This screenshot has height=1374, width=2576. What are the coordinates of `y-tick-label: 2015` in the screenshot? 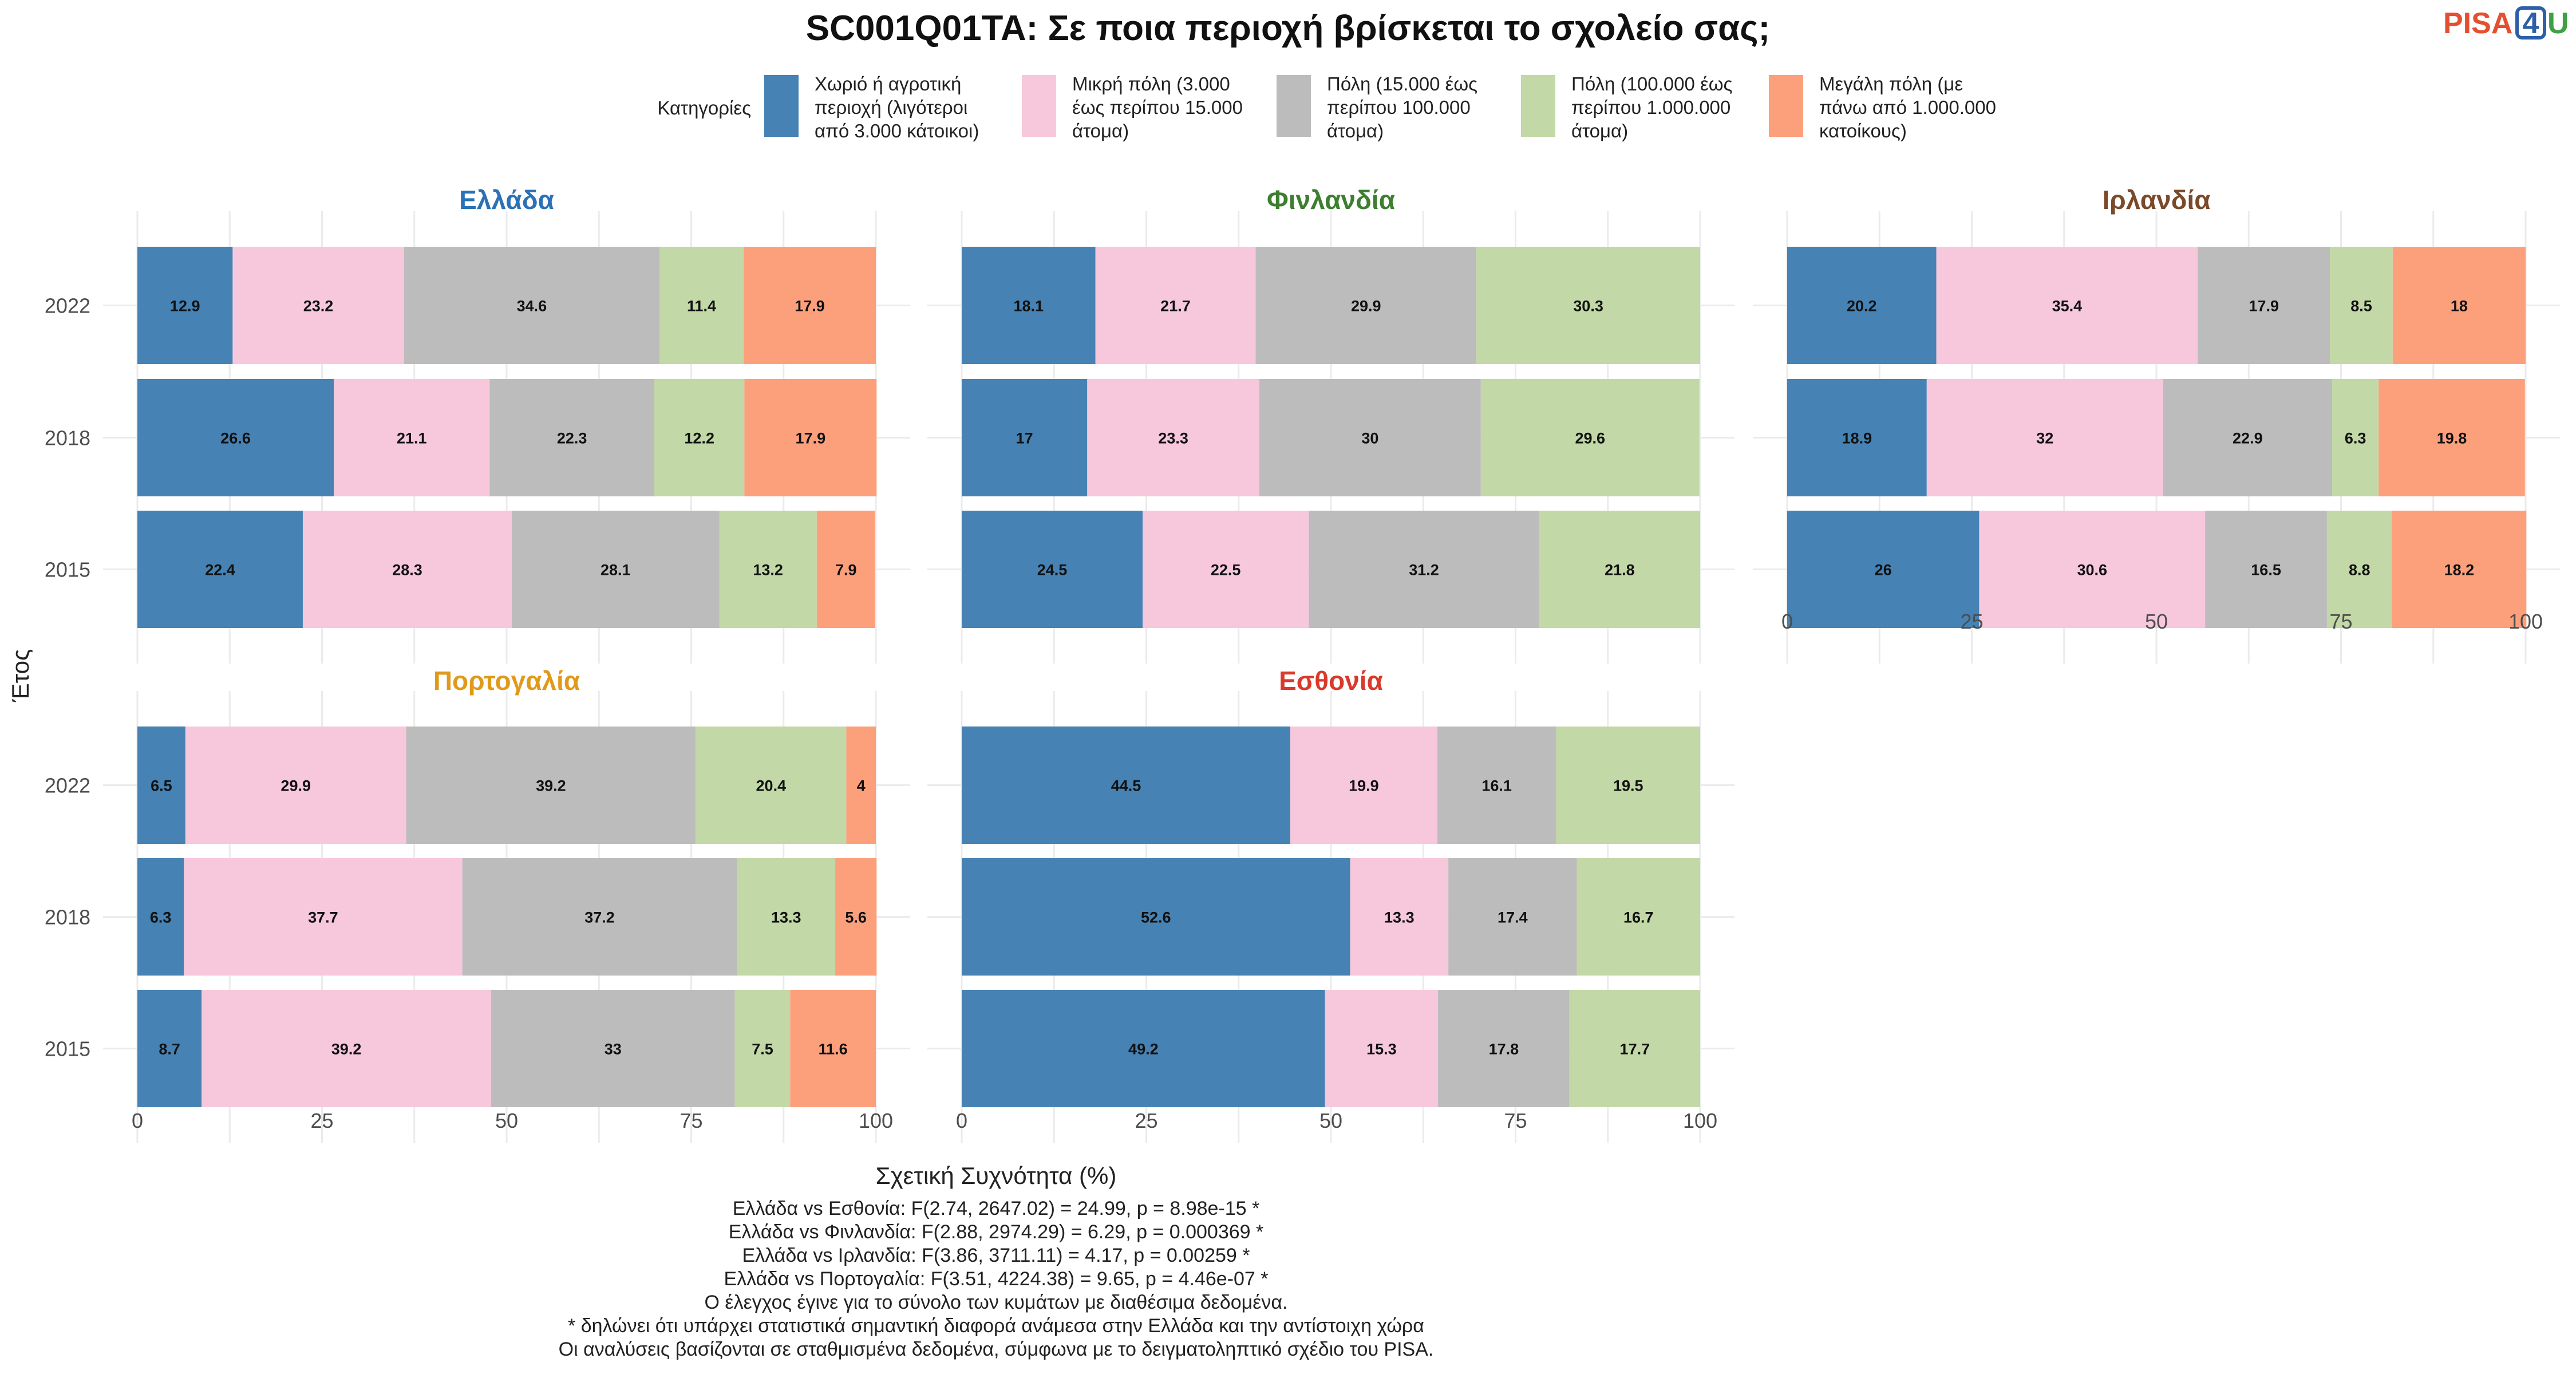 It's located at (67, 1049).